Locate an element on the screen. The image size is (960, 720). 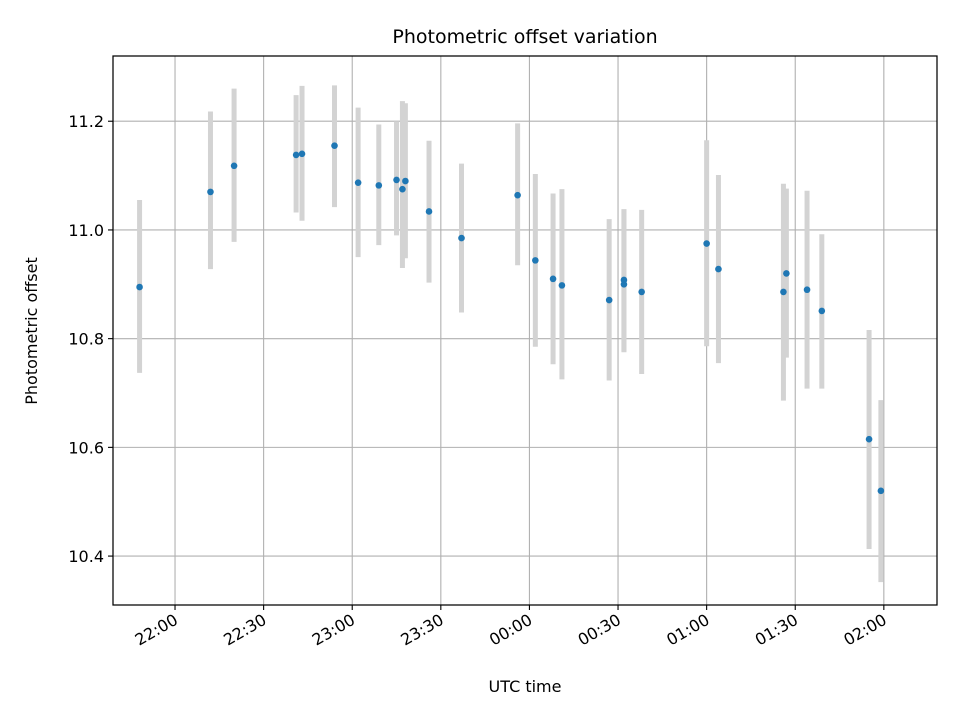
chart-title: Photometric offset variation is located at coordinates (524, 37).